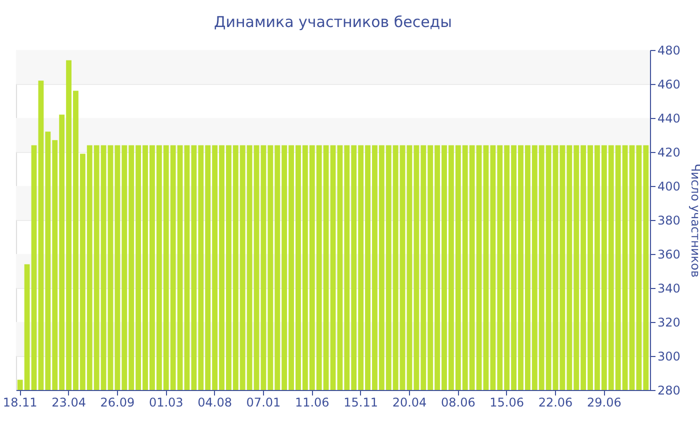 This screenshot has width=700, height=430. Describe the element at coordinates (669, 289) in the screenshot. I see `y-tick-label: 340` at that location.